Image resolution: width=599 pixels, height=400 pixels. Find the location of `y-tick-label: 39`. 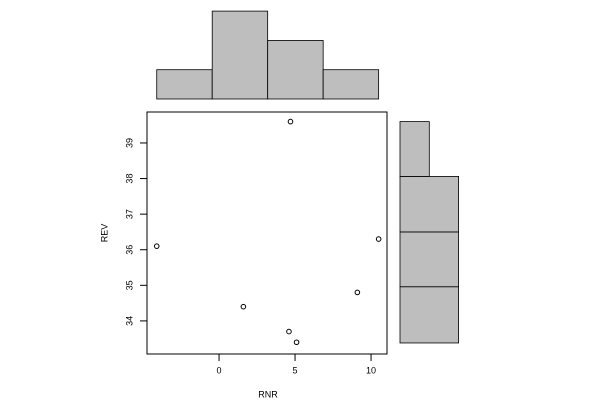

y-tick-label: 39 is located at coordinates (129, 143).